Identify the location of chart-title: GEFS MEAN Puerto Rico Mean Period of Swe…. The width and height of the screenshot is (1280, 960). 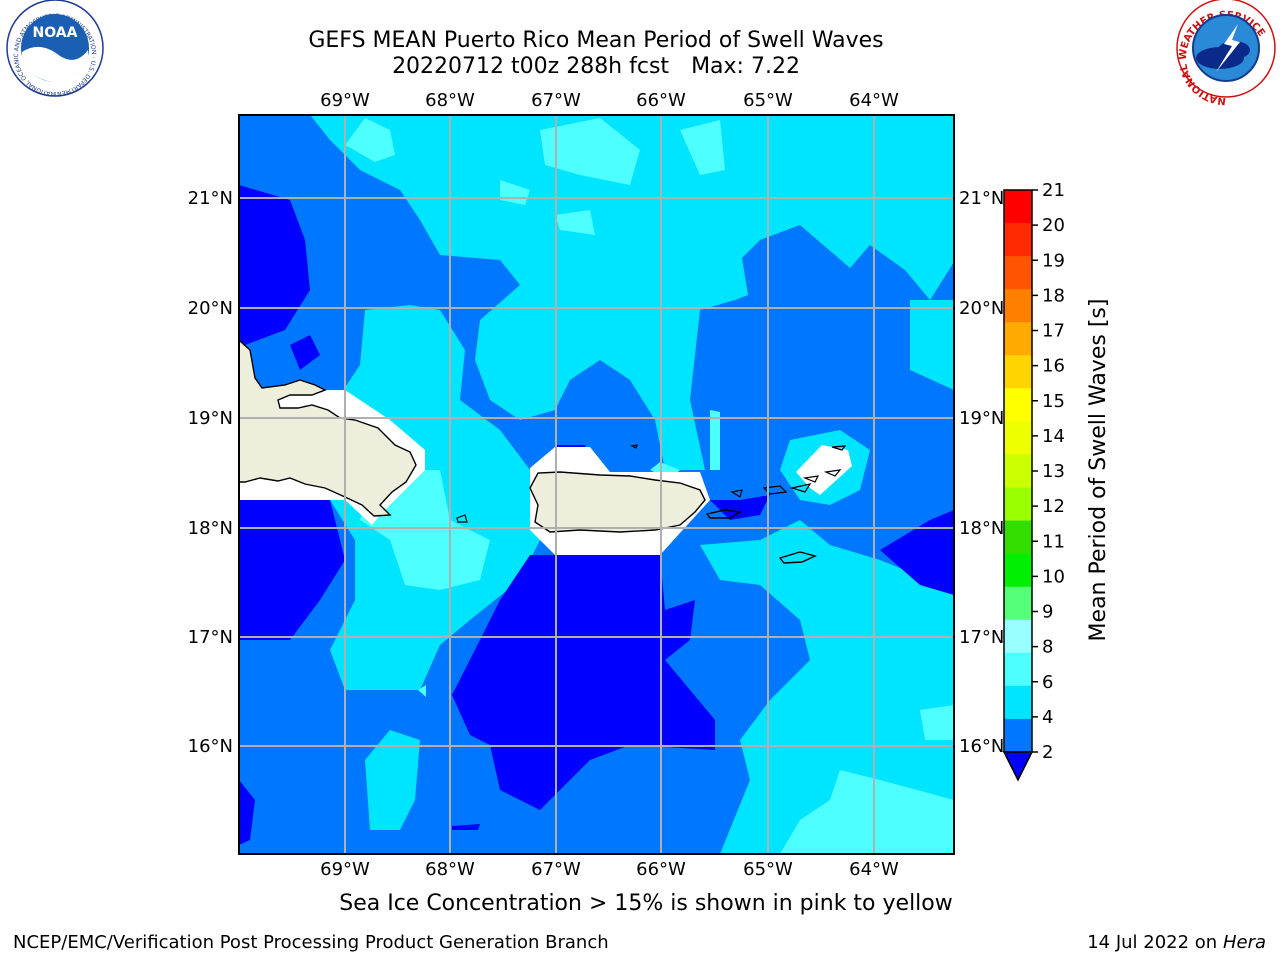
(596, 40).